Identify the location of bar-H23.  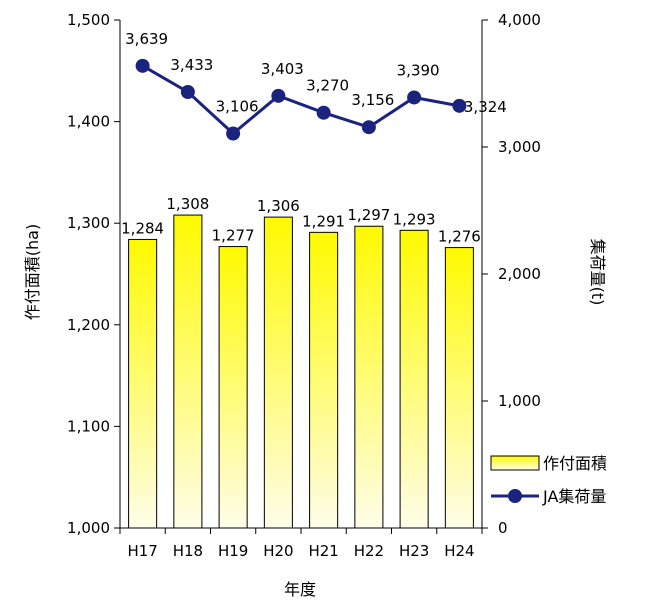
(414, 379).